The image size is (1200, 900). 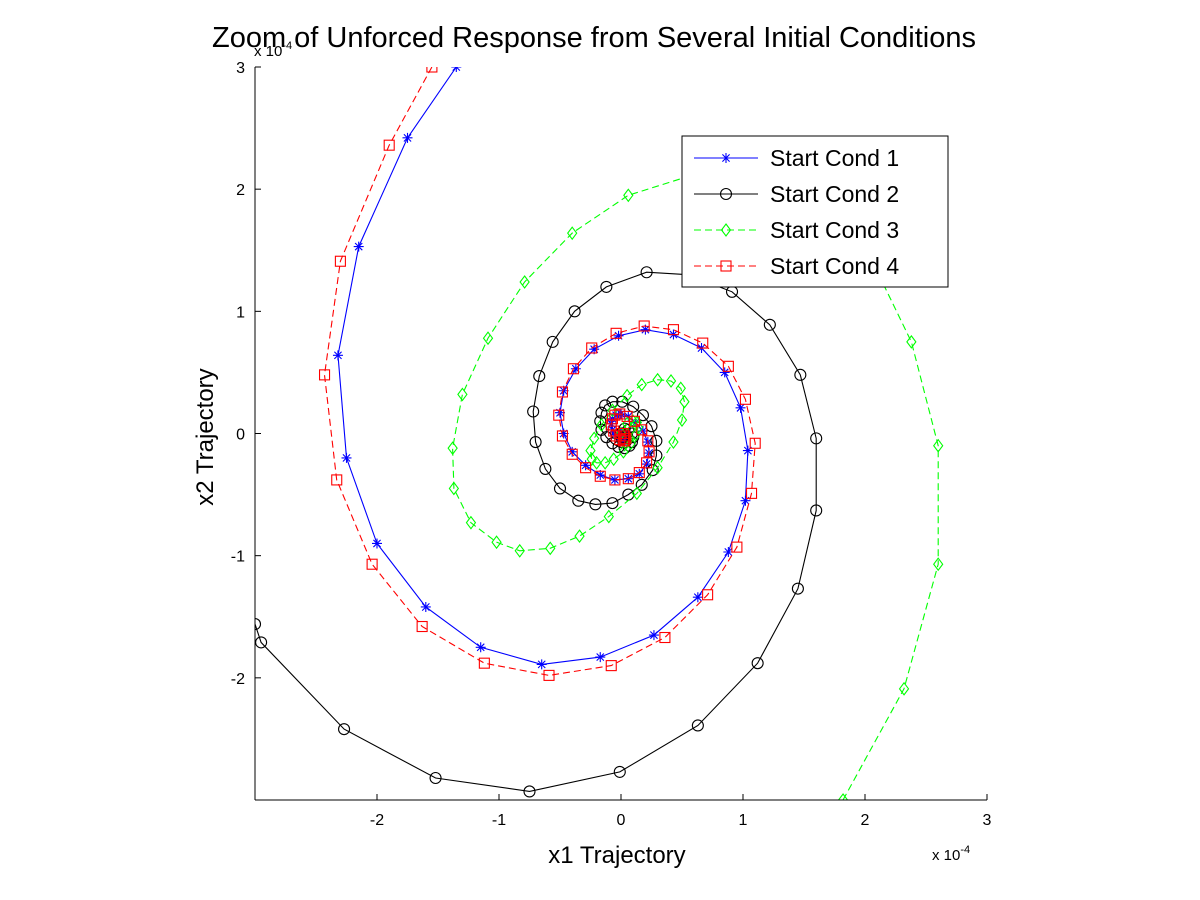 I want to click on y-tick-label: 1, so click(x=240, y=312).